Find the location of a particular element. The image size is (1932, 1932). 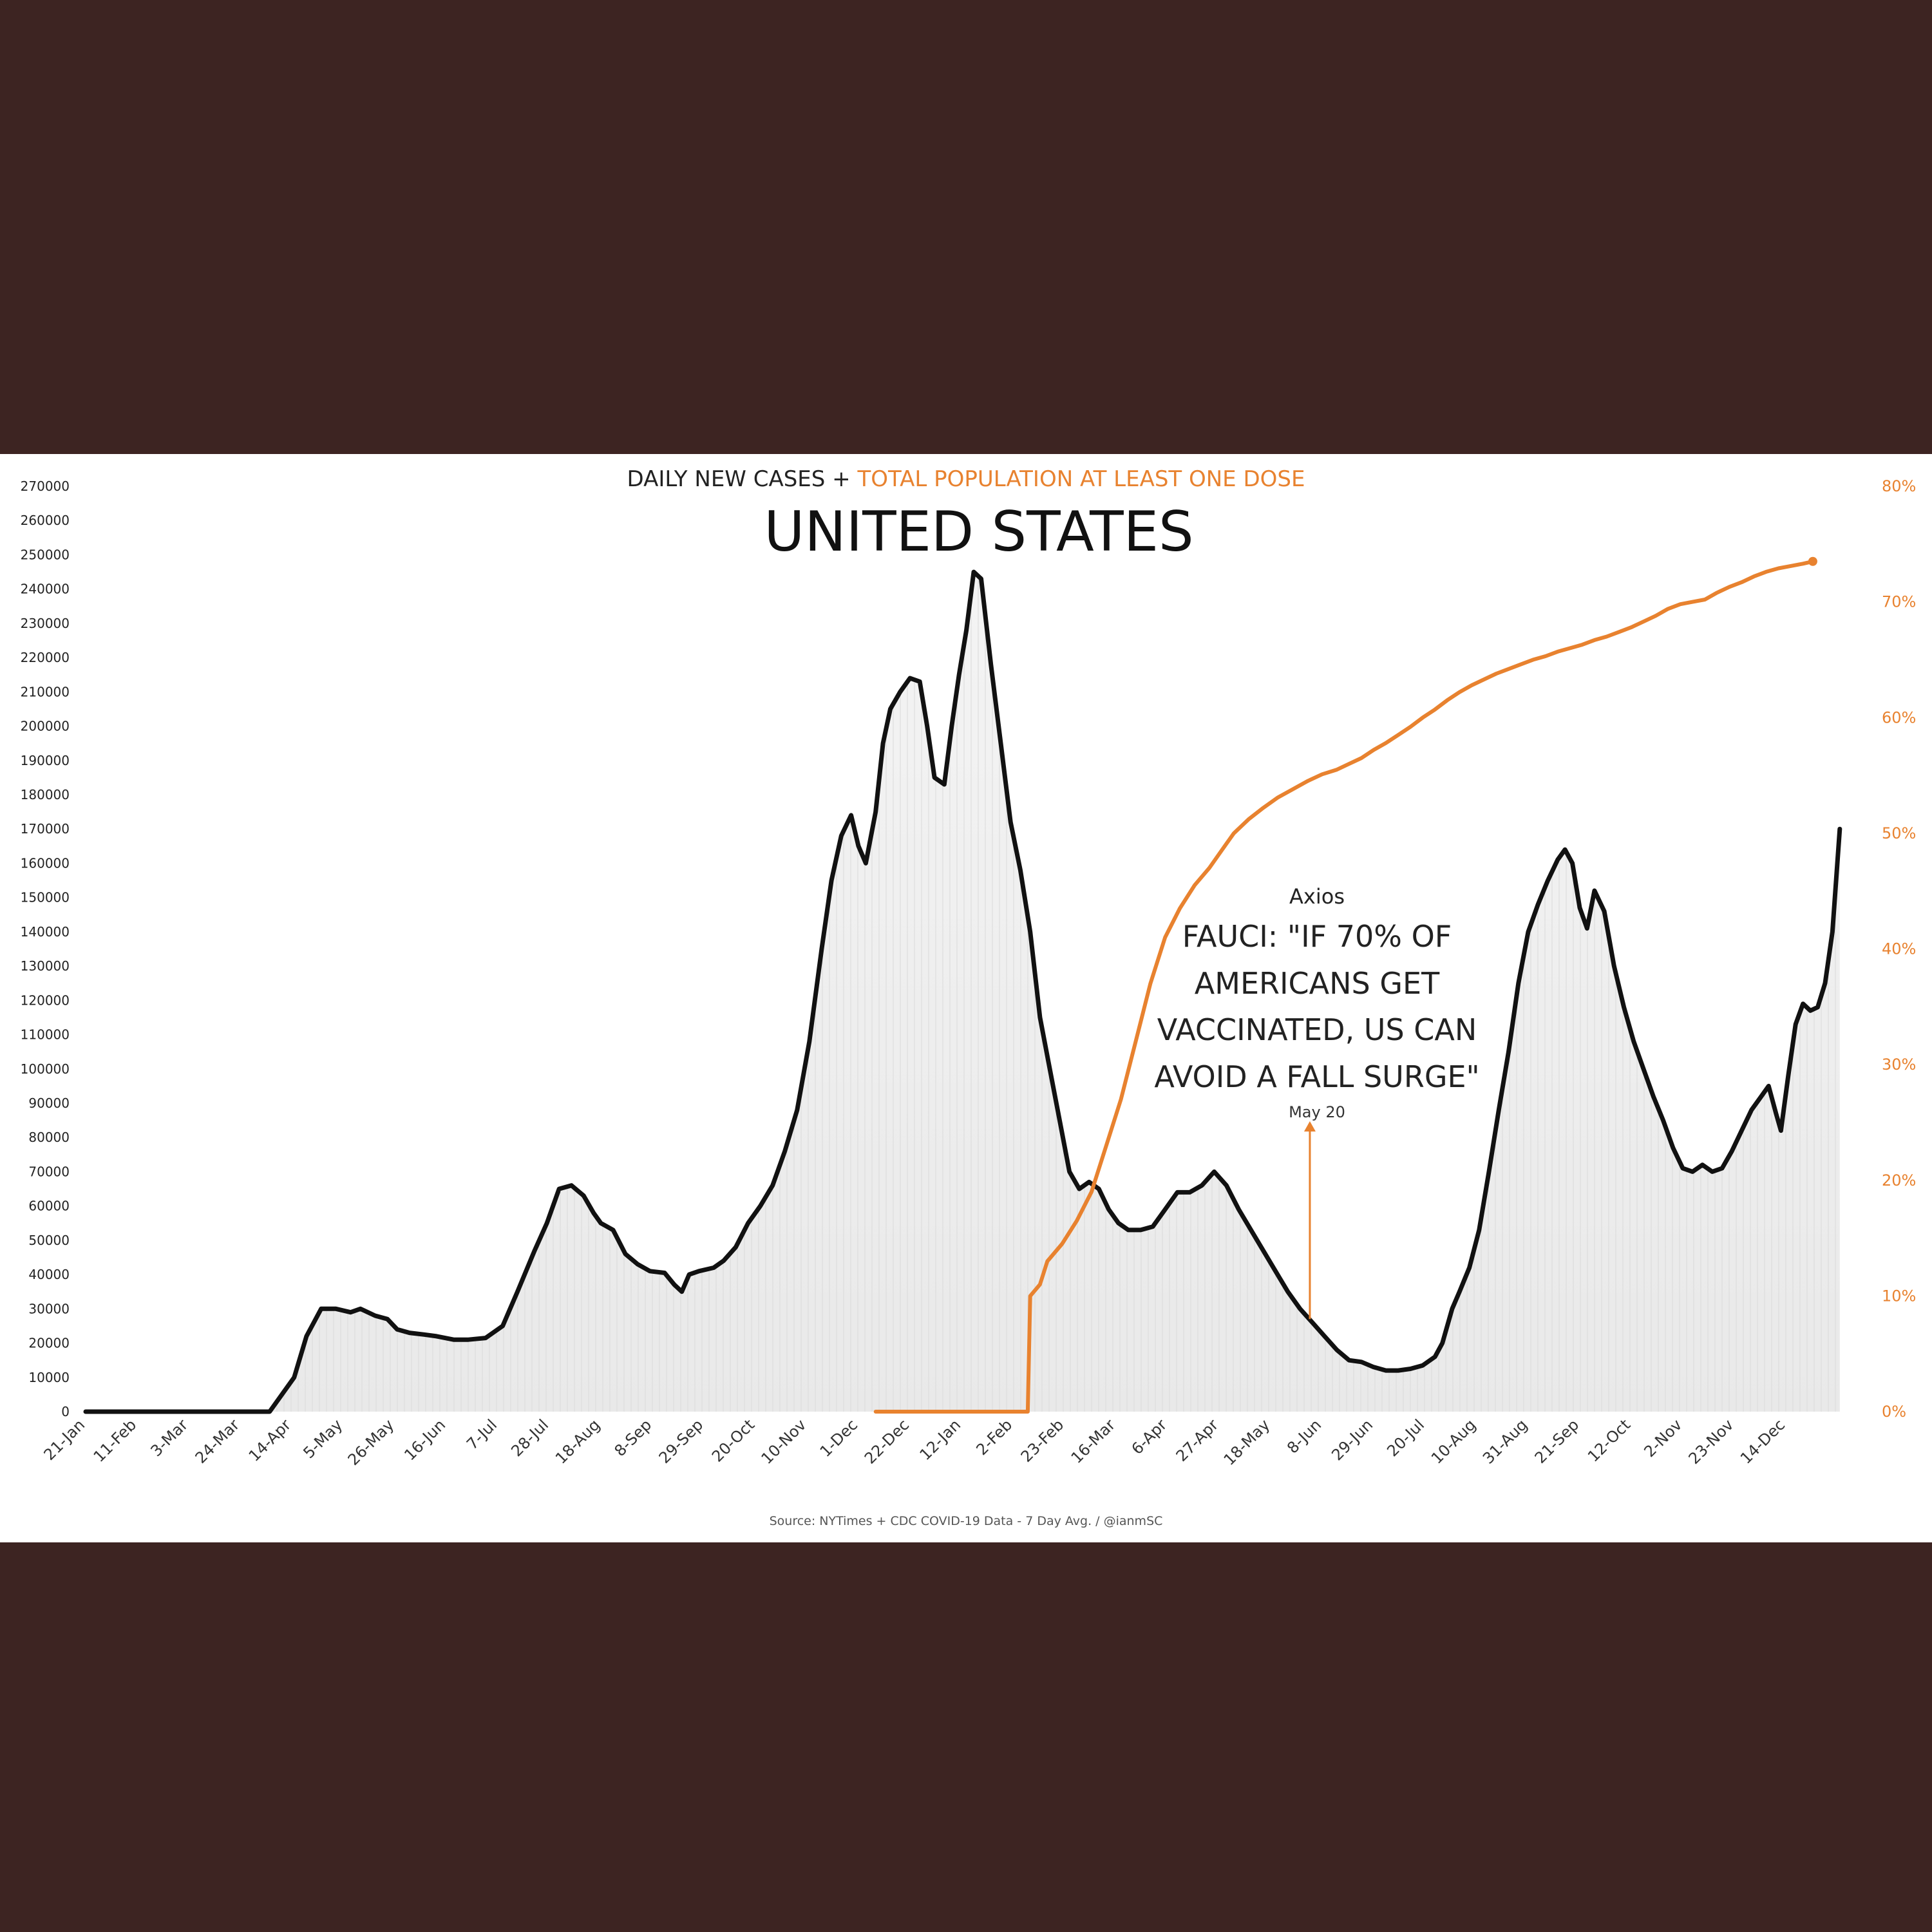

x-tick-label: 11-Feb is located at coordinates (115, 1441).